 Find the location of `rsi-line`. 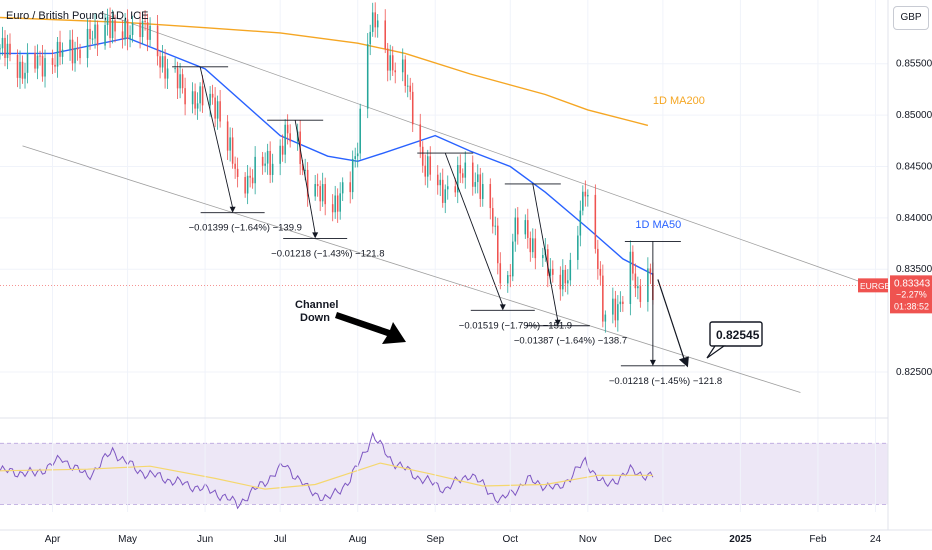

rsi-line is located at coordinates (327, 470).